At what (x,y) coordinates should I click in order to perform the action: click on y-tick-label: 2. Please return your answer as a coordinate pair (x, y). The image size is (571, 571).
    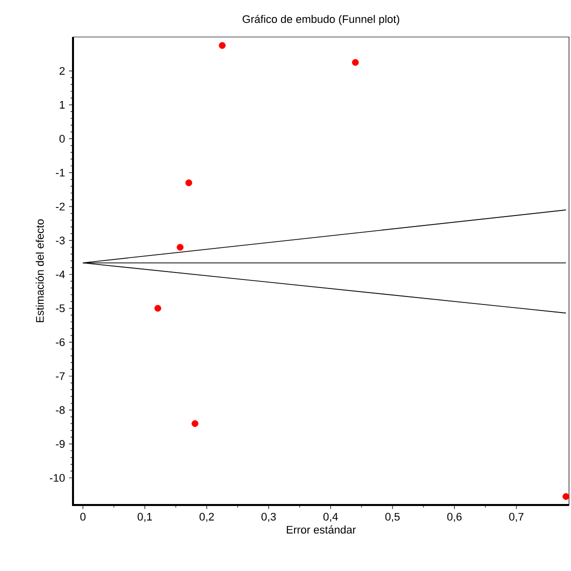
    Looking at the image, I should click on (62, 71).